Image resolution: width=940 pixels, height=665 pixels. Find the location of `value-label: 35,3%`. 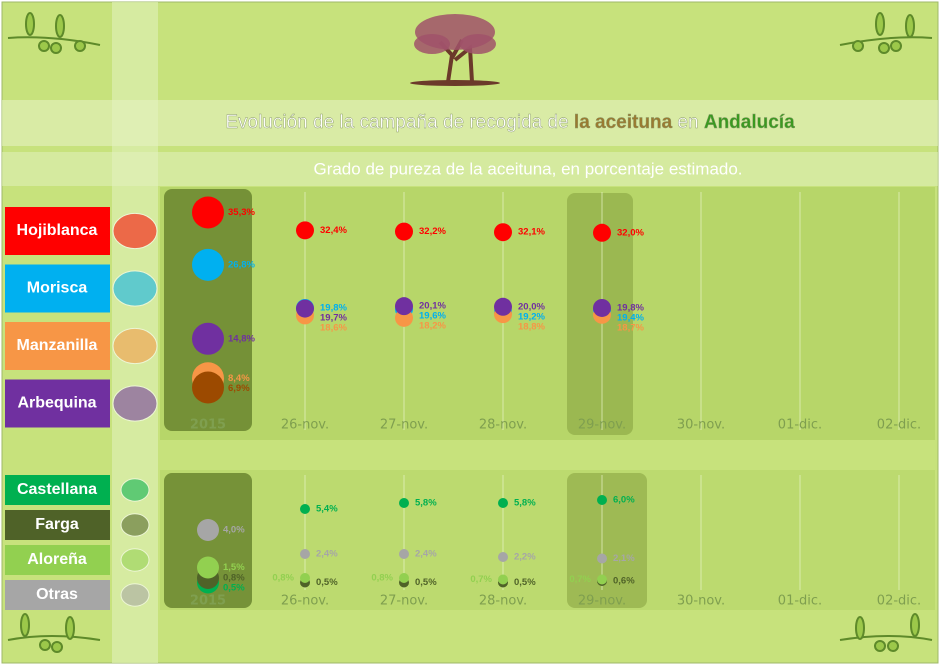

value-label: 35,3% is located at coordinates (241, 212).